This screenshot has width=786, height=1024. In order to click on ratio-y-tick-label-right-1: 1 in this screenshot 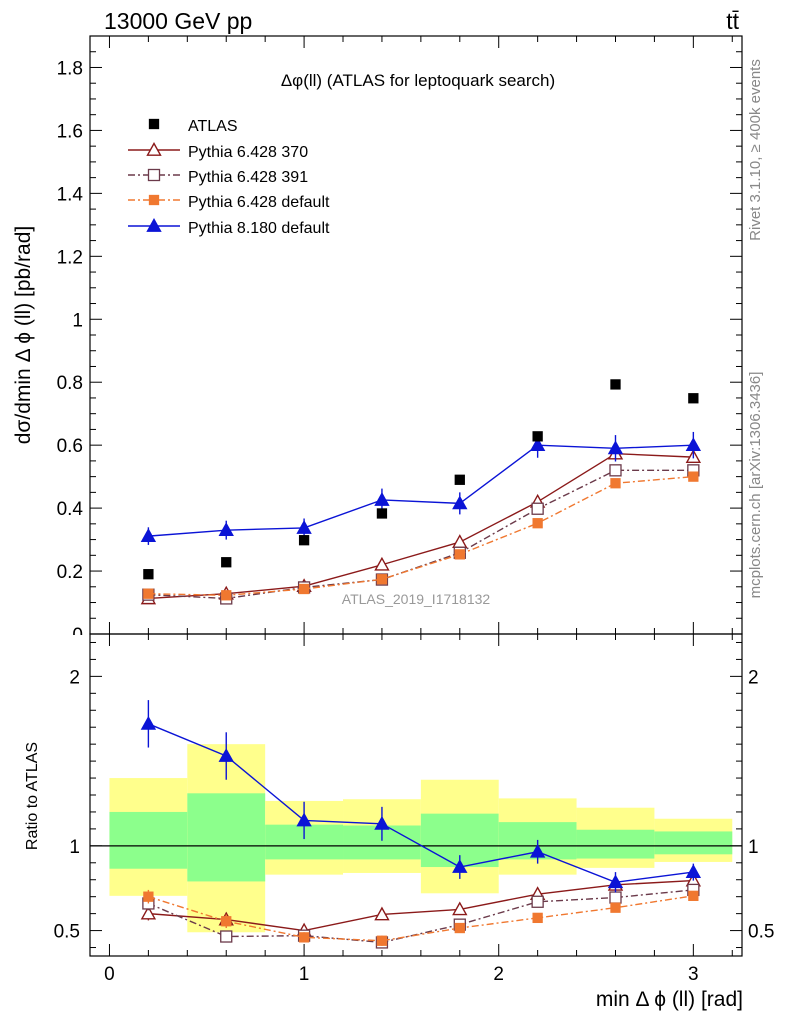, I will do `click(753, 847)`.